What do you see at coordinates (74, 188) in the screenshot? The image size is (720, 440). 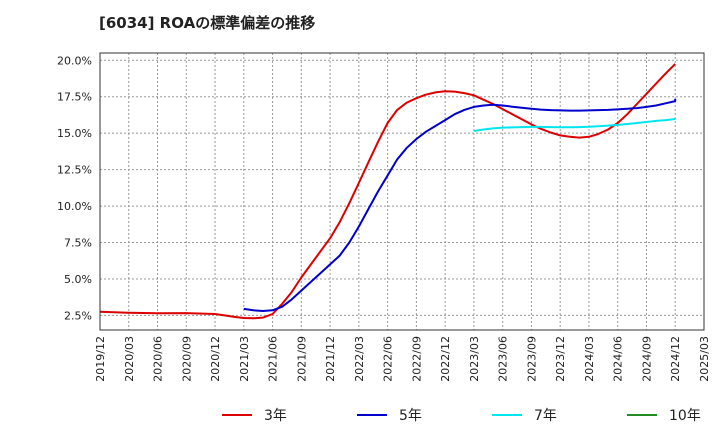 I see `y-axis-labels: 2.5% 5.0% 7.5% 10.0% 12.5% 15.0% 17.5% 20.0%` at bounding box center [74, 188].